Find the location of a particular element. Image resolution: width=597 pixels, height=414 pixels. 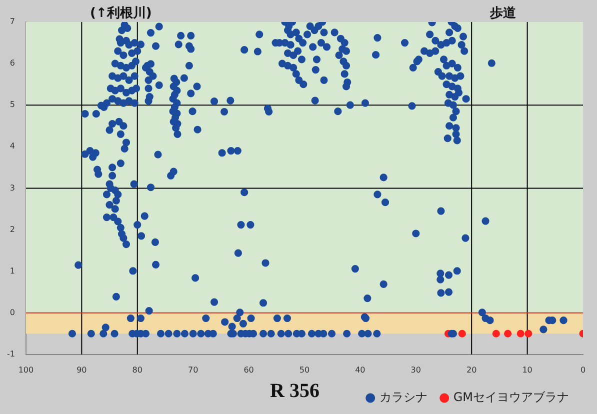

x-tick-label: 20 is located at coordinates (471, 369).